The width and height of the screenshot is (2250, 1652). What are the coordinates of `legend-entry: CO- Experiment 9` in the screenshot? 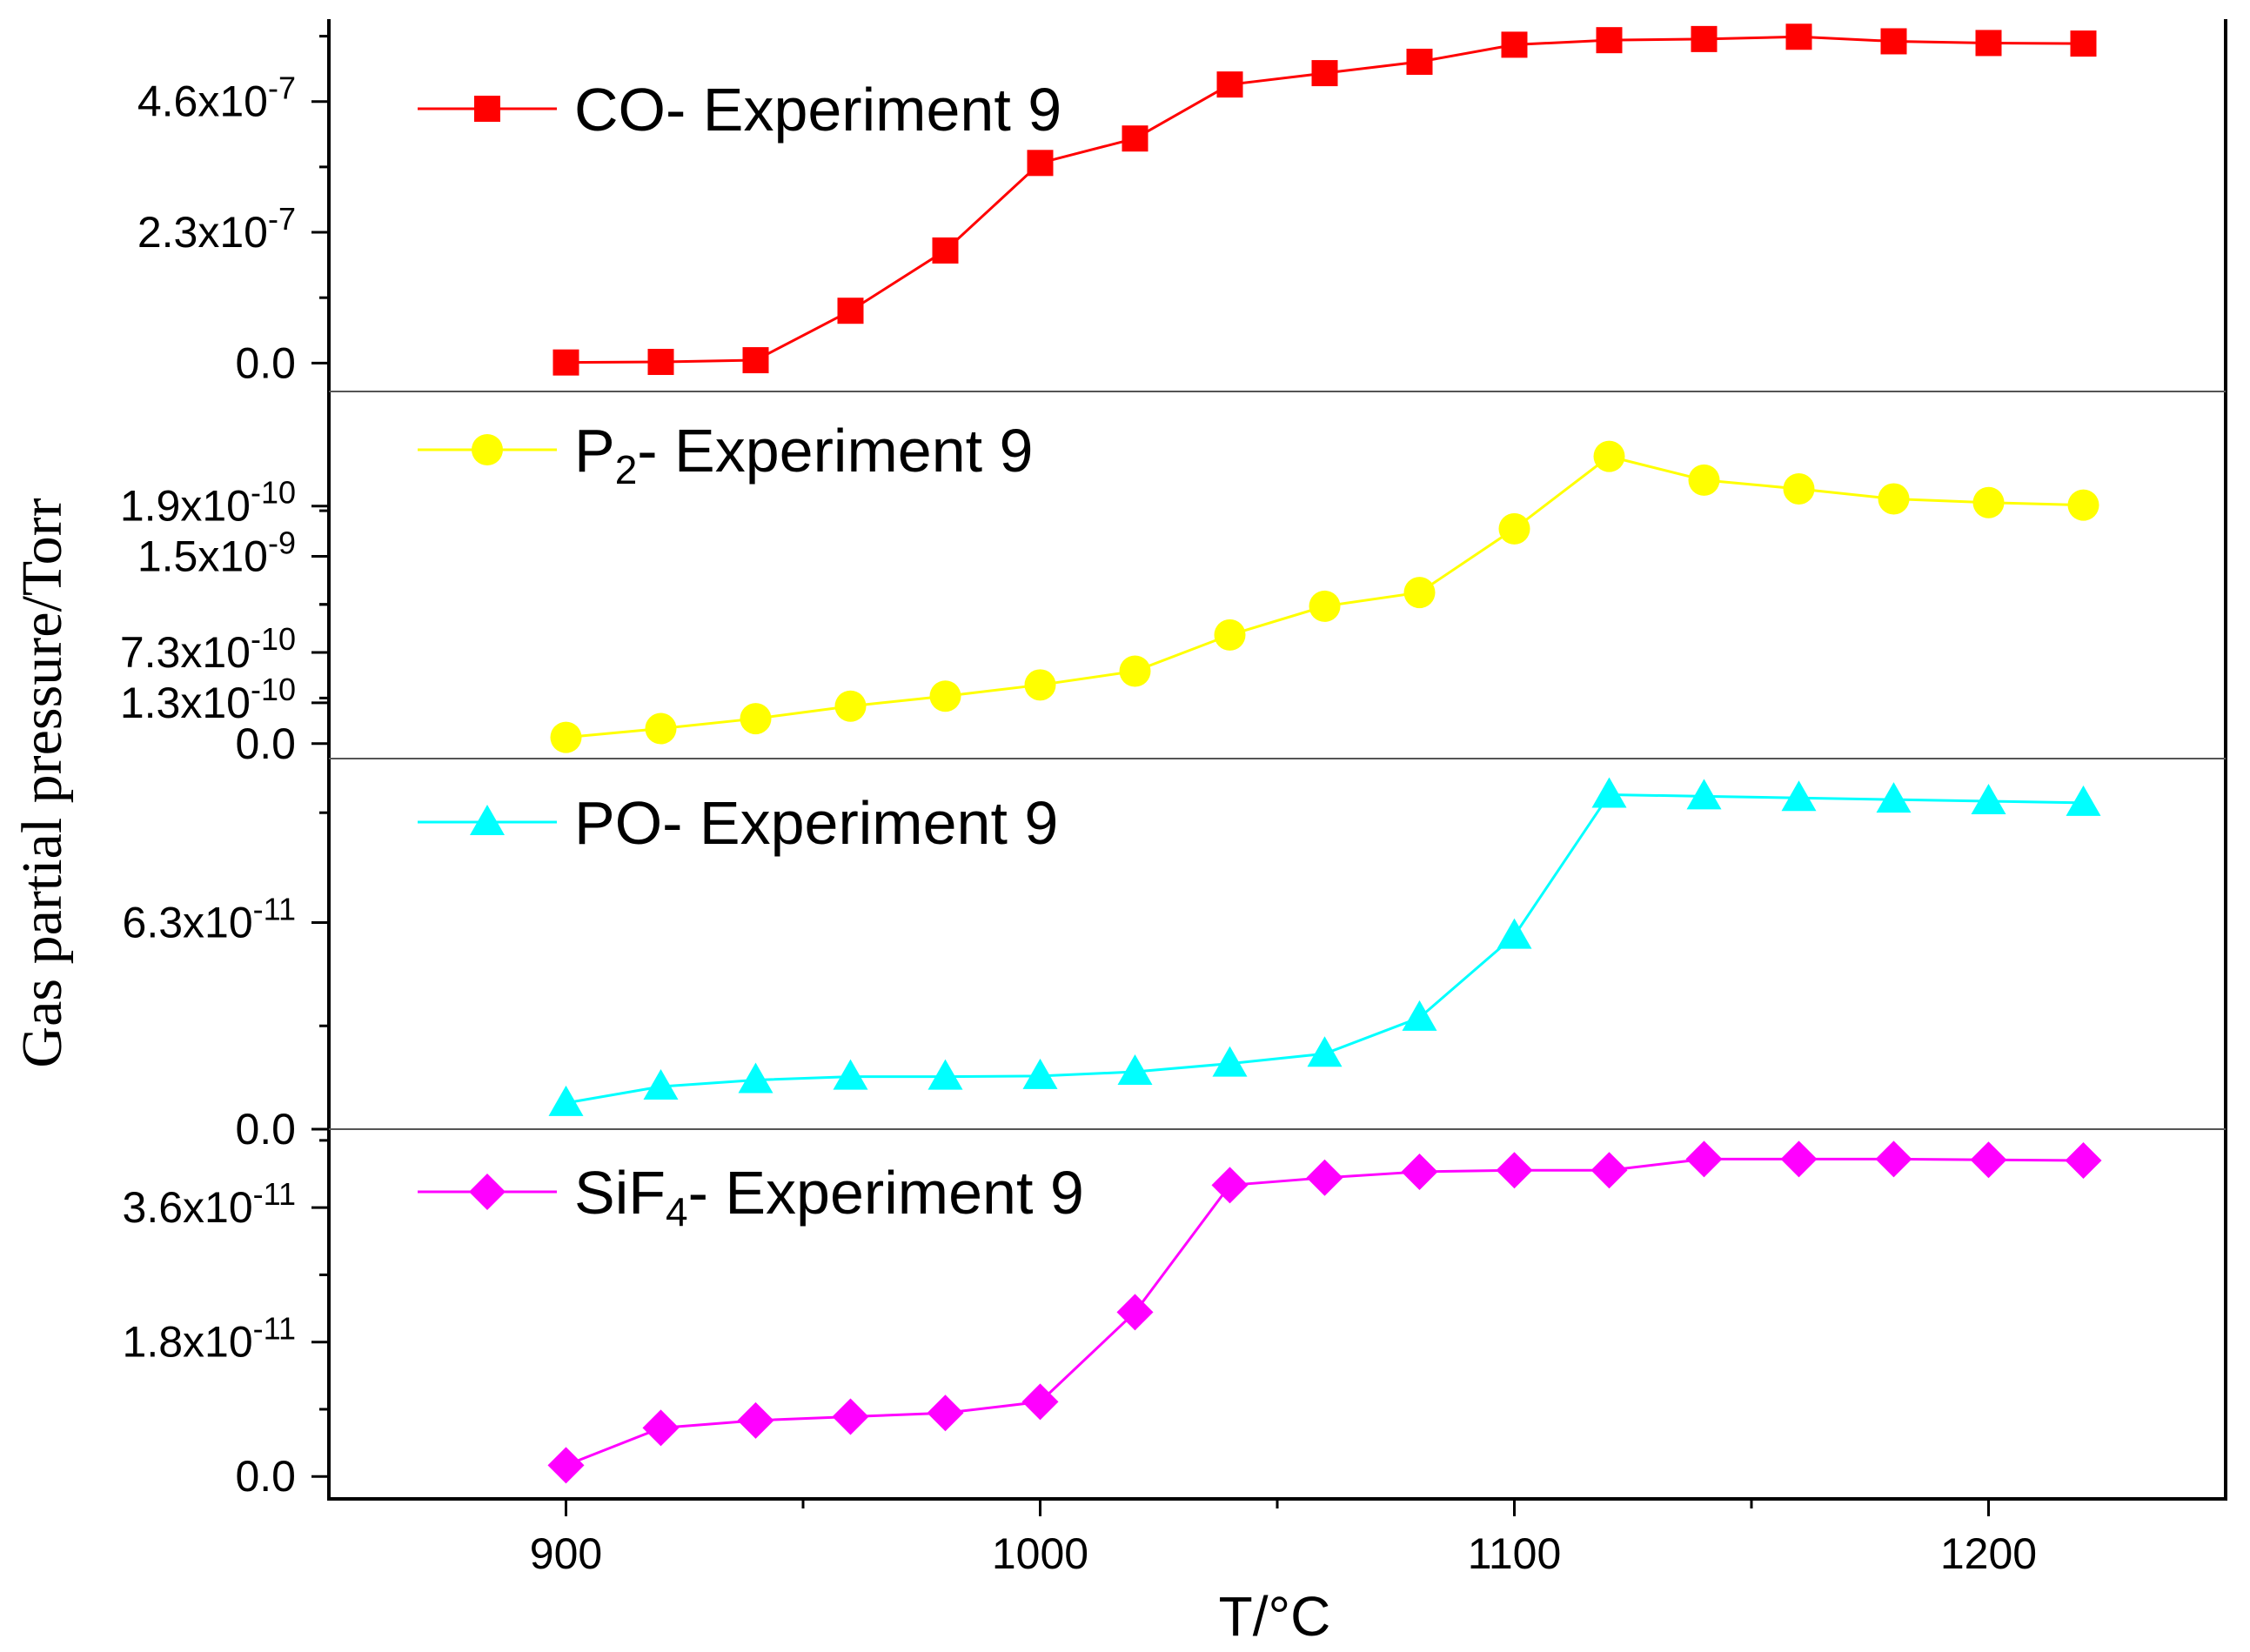 It's located at (739, 110).